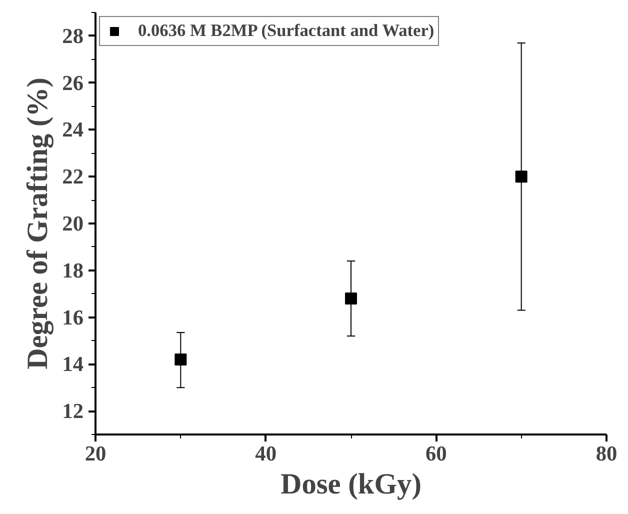  What do you see at coordinates (73, 317) in the screenshot?
I see `y-tick-label: 16` at bounding box center [73, 317].